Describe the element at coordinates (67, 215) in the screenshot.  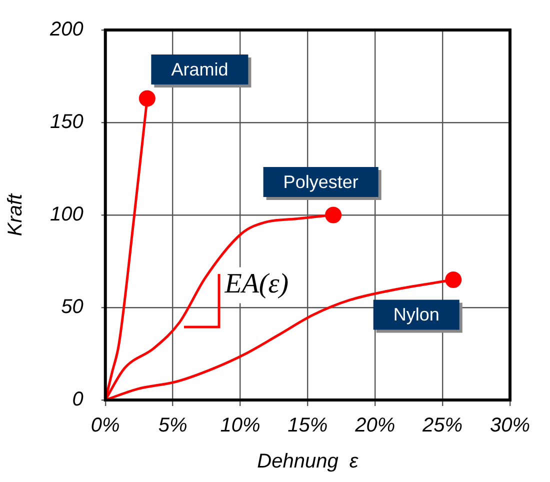
I see `y-tick-label: 100` at that location.